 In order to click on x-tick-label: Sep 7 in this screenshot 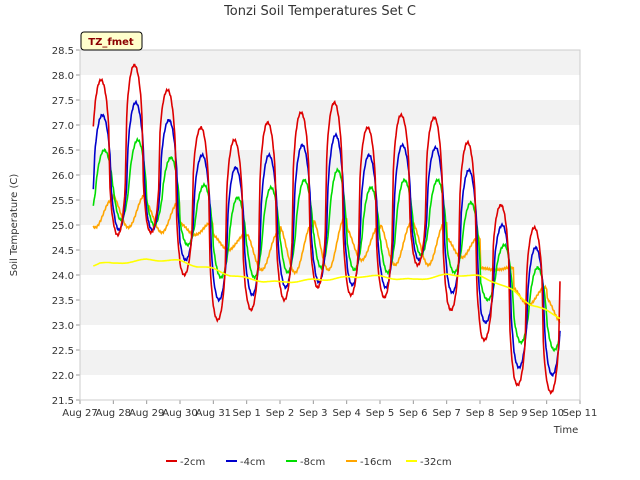, I will do `click(446, 413)`.